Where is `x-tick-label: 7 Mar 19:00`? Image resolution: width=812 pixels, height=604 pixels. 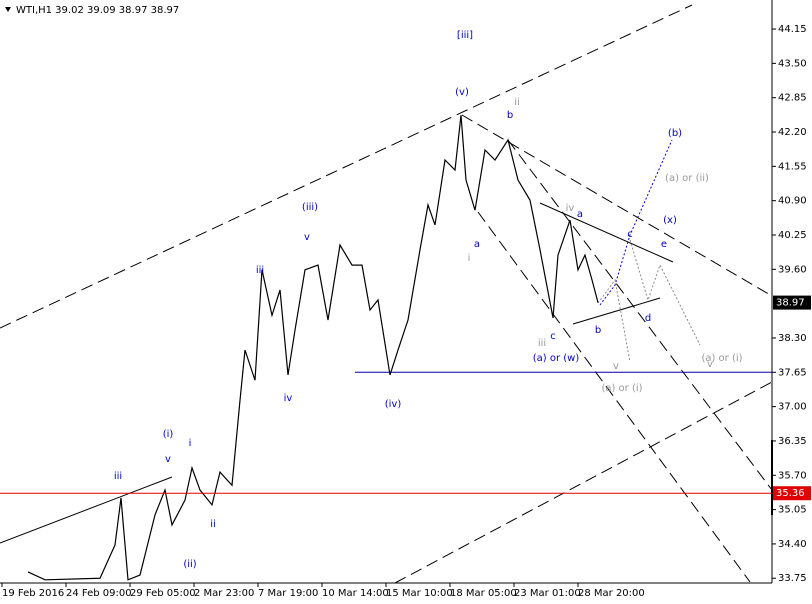
x-tick-label: 7 Mar 19:00 is located at coordinates (288, 593).